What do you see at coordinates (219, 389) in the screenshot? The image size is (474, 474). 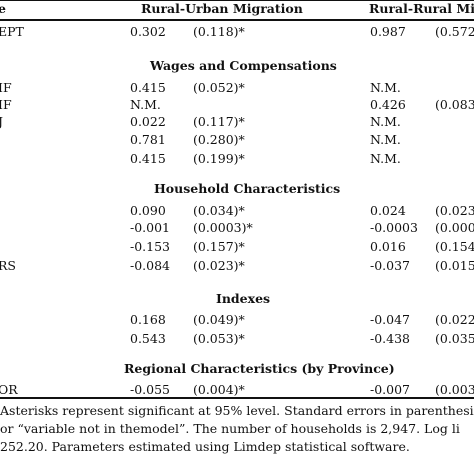 I see `se-rural-urban: (0.004)*` at bounding box center [219, 389].